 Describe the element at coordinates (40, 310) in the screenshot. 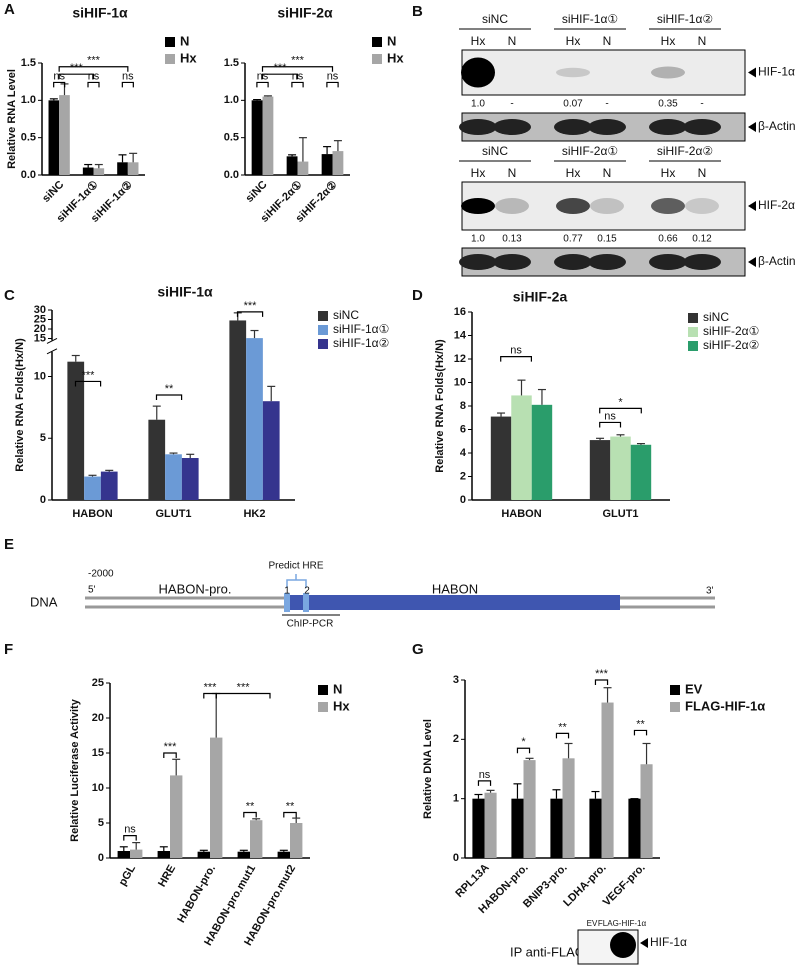

I see `y-tick-label: 30` at that location.